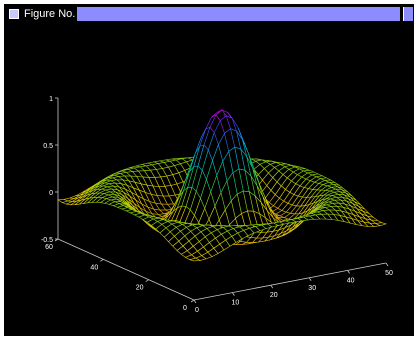 Image resolution: width=416 pixels, height=341 pixels. What do you see at coordinates (54, 14) in the screenshot?
I see `window-title: Figure No. 1` at bounding box center [54, 14].